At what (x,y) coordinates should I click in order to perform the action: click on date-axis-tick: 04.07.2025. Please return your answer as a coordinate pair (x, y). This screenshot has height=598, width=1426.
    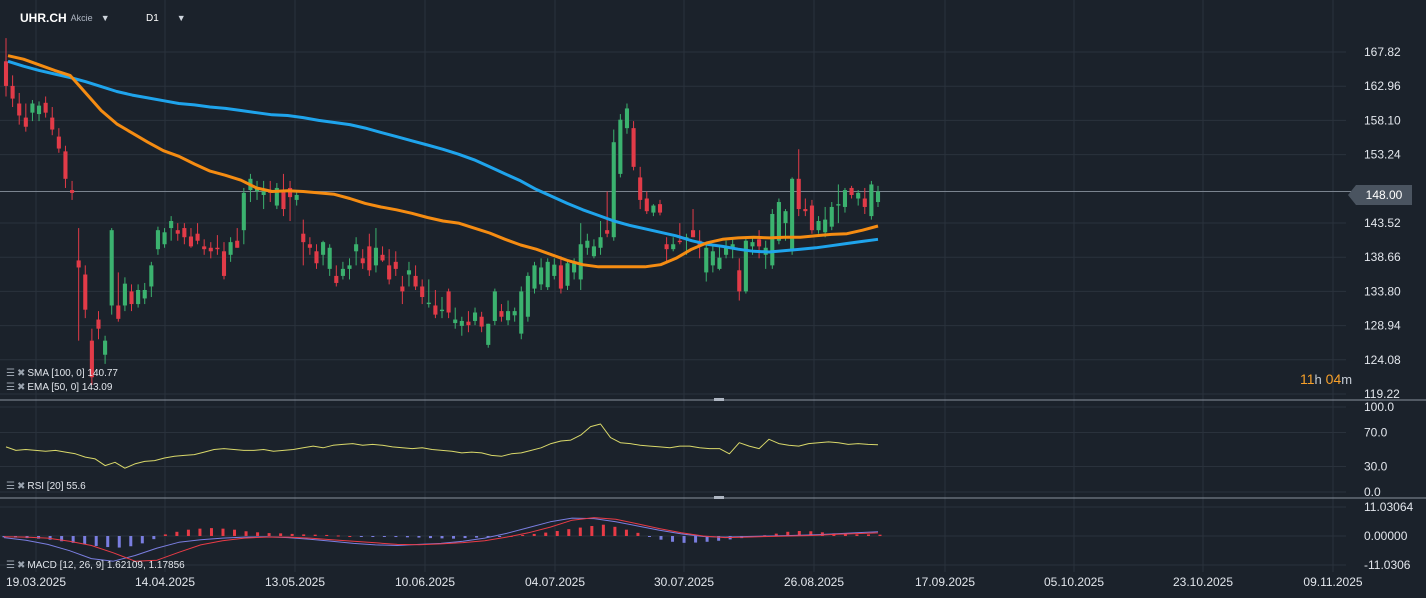
    Looking at the image, I should click on (555, 582).